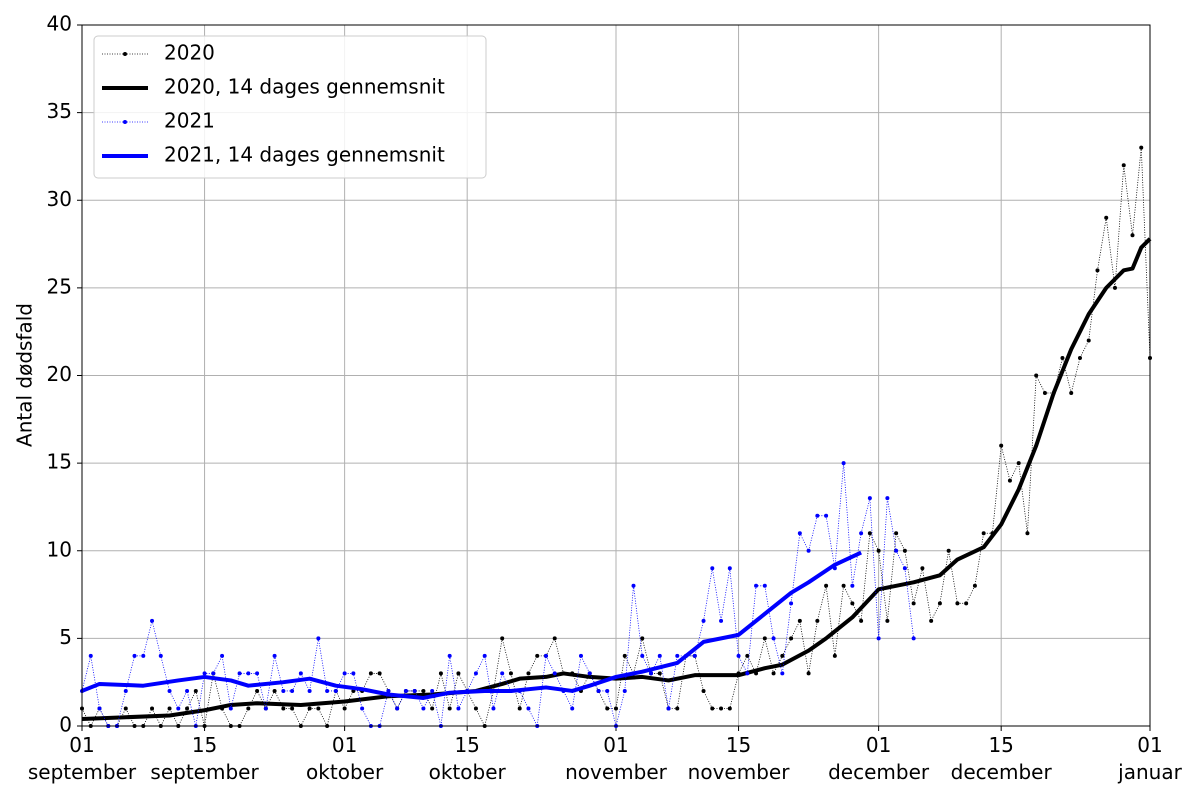  Describe the element at coordinates (189, 53) in the screenshot. I see `legend-label: 2020` at that location.